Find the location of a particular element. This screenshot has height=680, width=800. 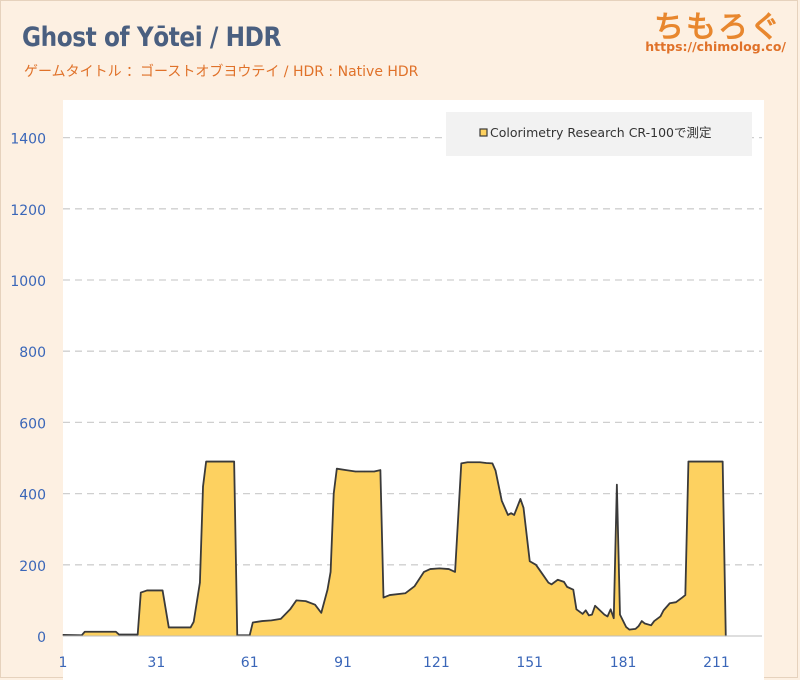

y-tick-label: 400 is located at coordinates (32, 496).